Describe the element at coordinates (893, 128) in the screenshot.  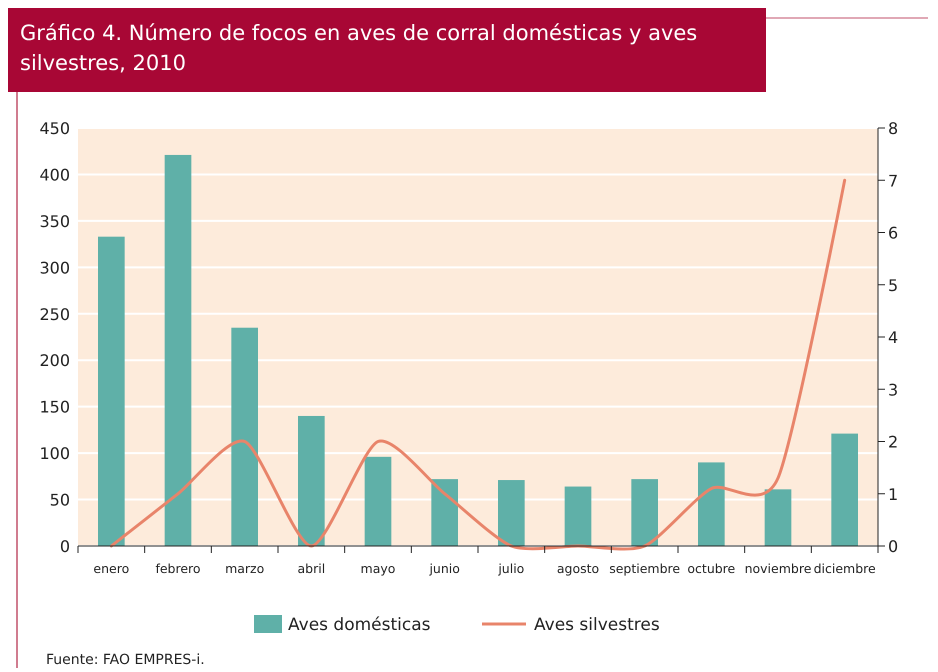
I see `y2-tick-label: 8` at that location.